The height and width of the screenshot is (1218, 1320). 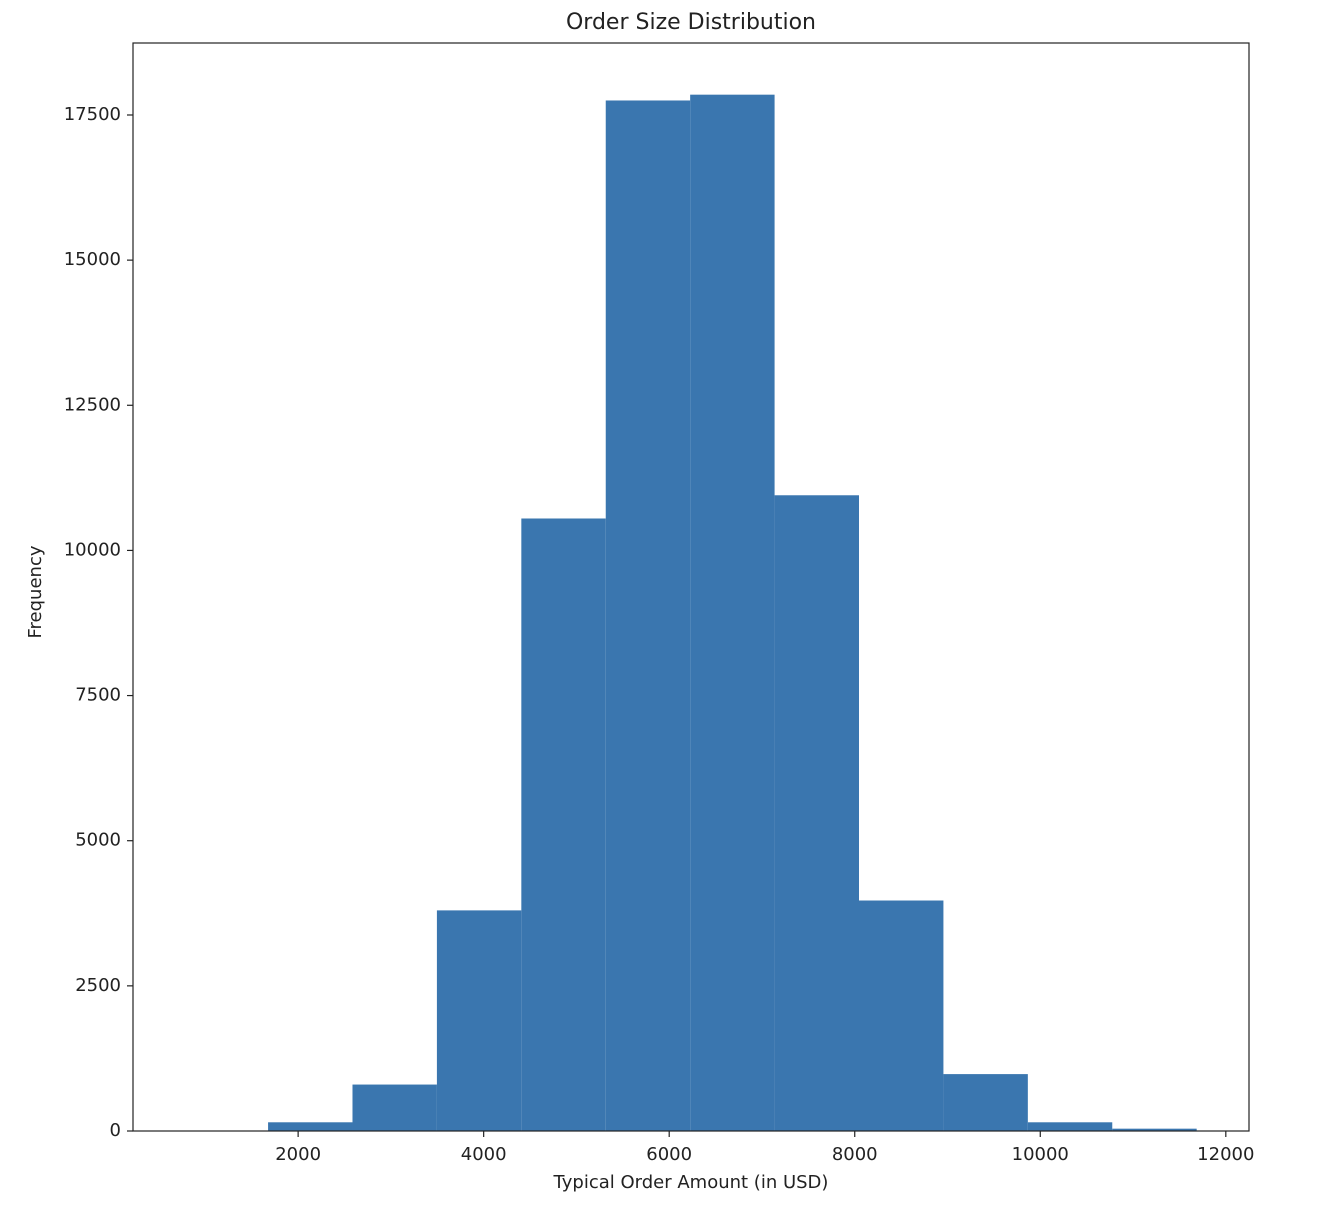 I want to click on y-tick-label: 17500, so click(x=92, y=114).